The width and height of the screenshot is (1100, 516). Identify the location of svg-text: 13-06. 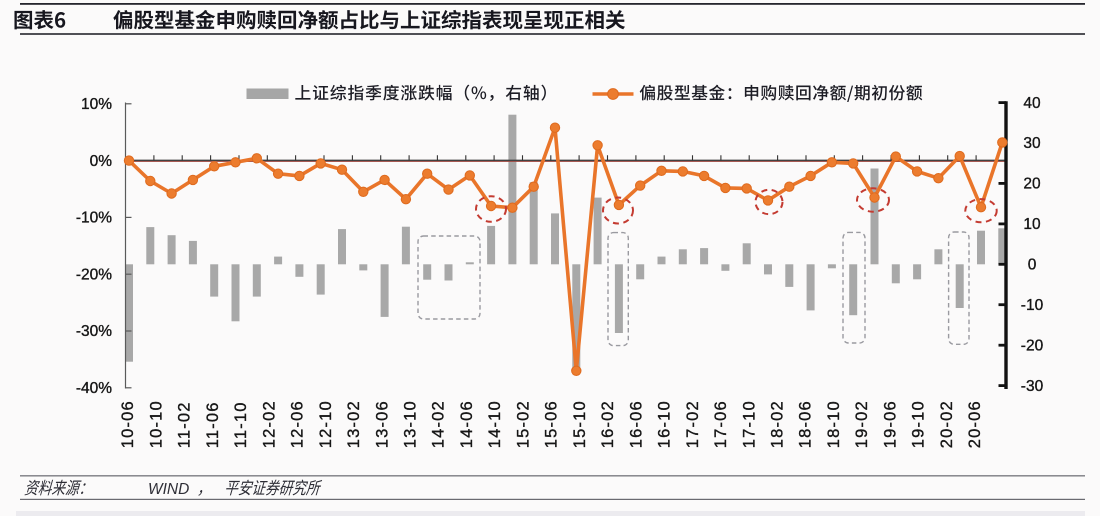
(382, 424).